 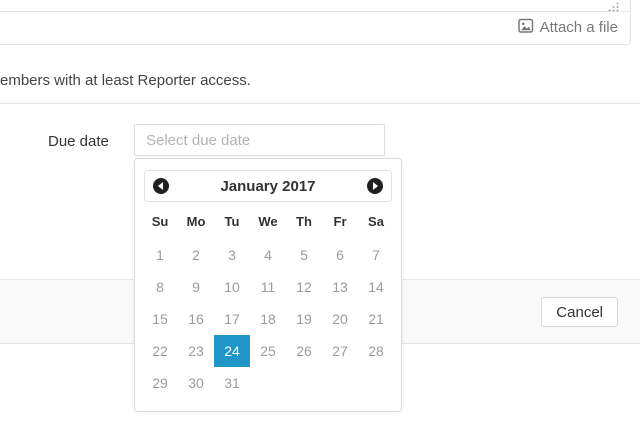 I want to click on calendar-day: 21, so click(x=376, y=319).